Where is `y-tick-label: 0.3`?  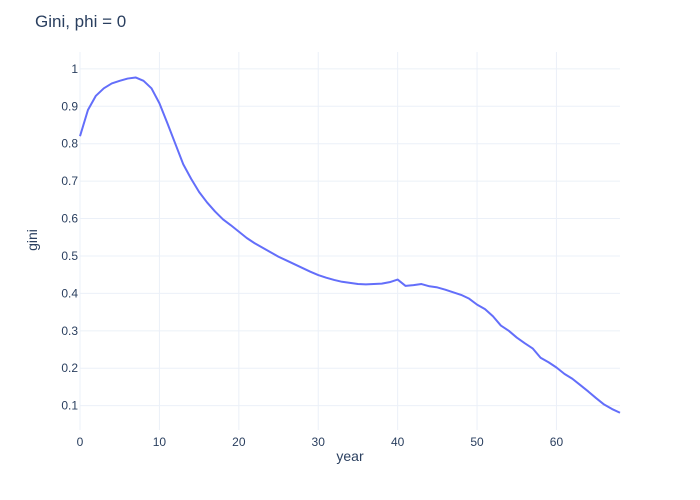 y-tick-label: 0.3 is located at coordinates (69, 331).